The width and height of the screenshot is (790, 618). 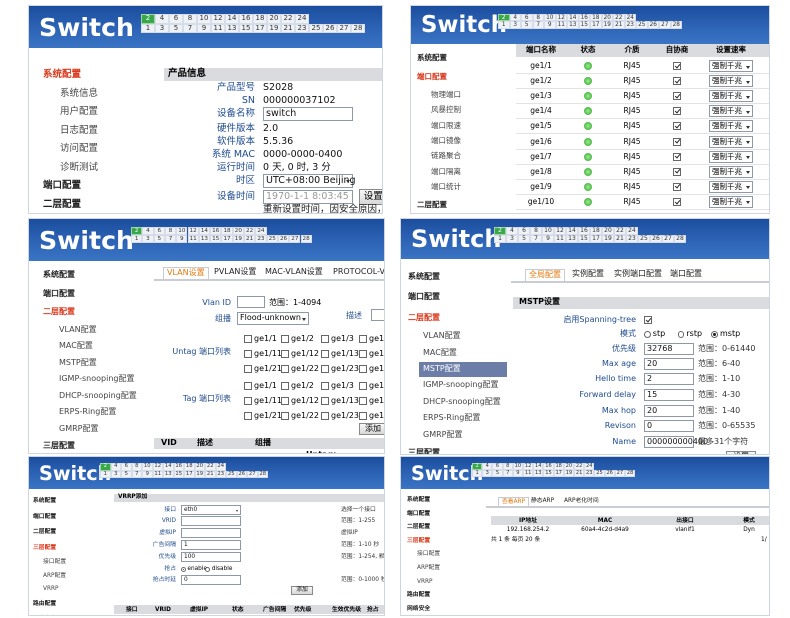 What do you see at coordinates (79, 148) in the screenshot?
I see `menu-item: 访问配置` at bounding box center [79, 148].